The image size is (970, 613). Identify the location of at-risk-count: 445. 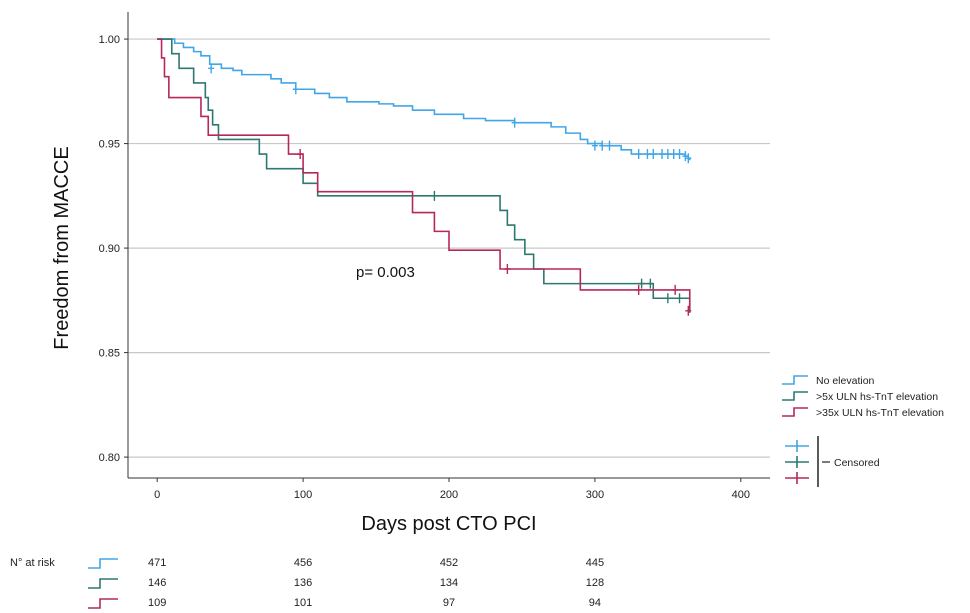
(595, 563).